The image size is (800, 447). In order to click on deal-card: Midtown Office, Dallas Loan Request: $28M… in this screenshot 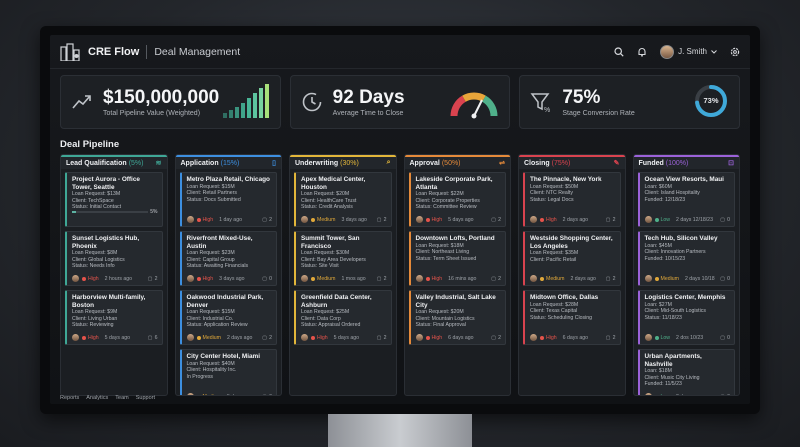, I will do `click(572, 317)`.